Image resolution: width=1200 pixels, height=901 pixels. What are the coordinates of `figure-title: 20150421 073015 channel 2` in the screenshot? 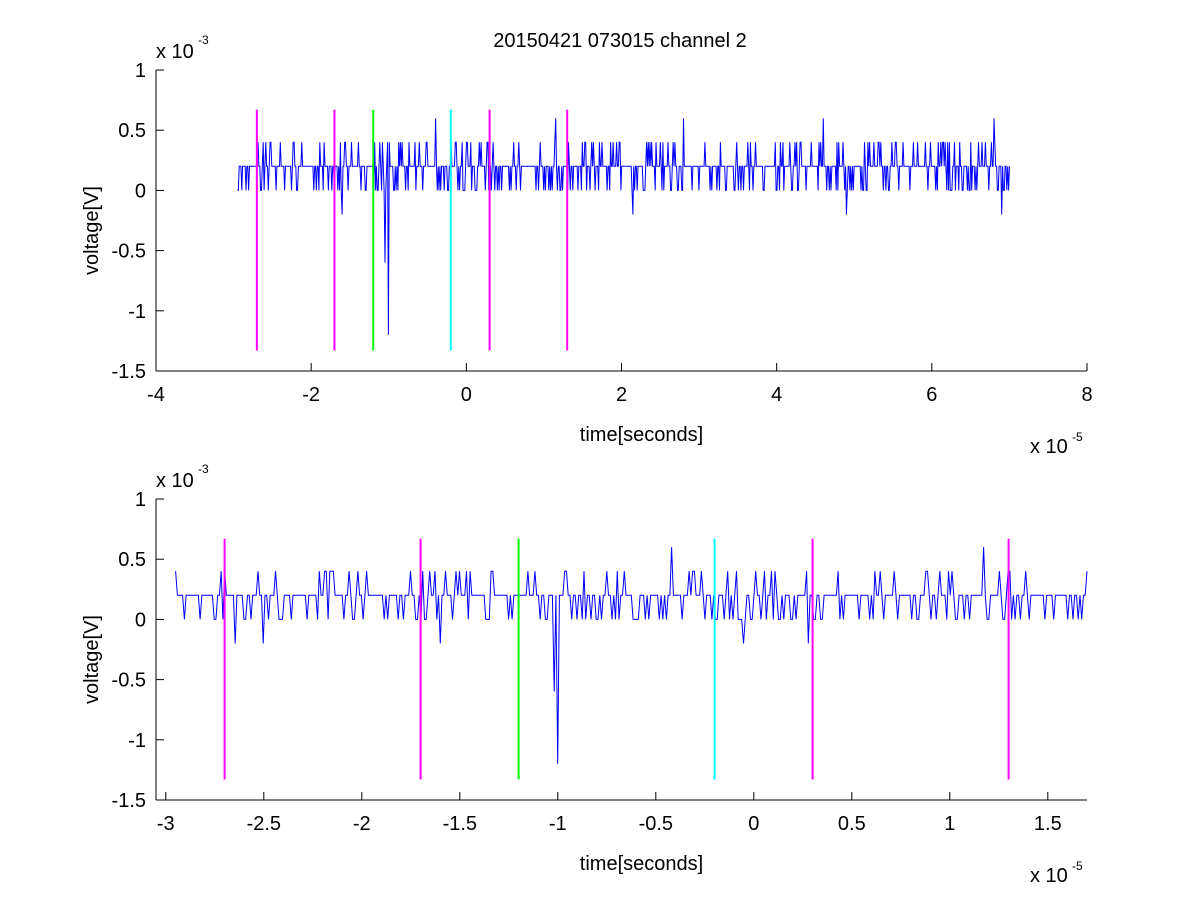 It's located at (620, 41).